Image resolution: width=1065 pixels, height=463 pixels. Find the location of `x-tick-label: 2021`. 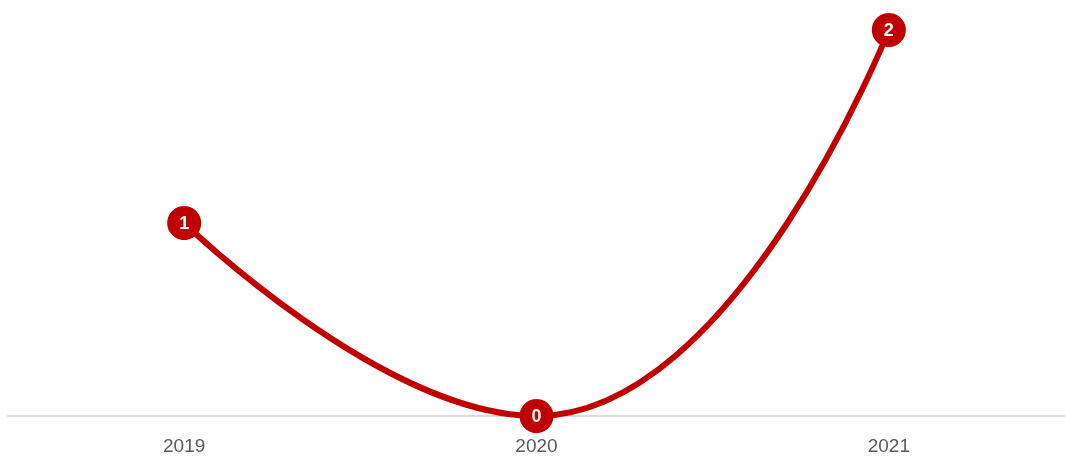

x-tick-label: 2021 is located at coordinates (888, 445).